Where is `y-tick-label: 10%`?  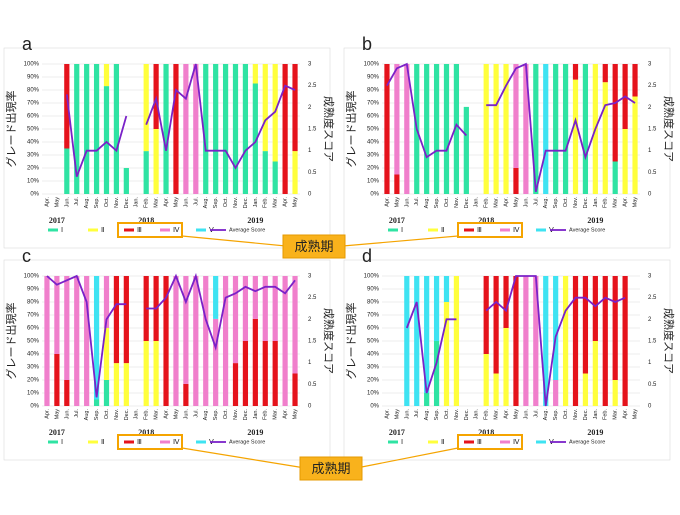
y-tick-label: 10% is located at coordinates (33, 394).